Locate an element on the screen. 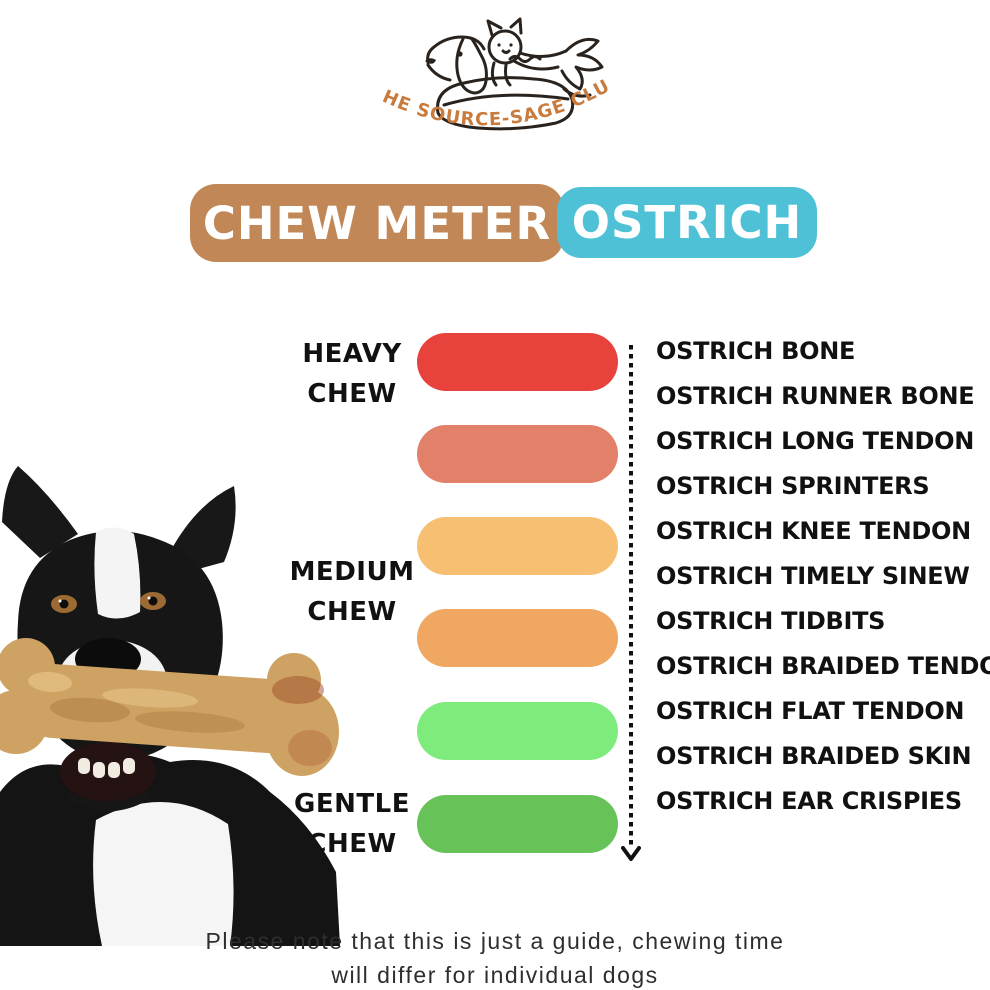 This screenshot has width=990, height=990. list-item: OSTRICH TIDBITS is located at coordinates (771, 621).